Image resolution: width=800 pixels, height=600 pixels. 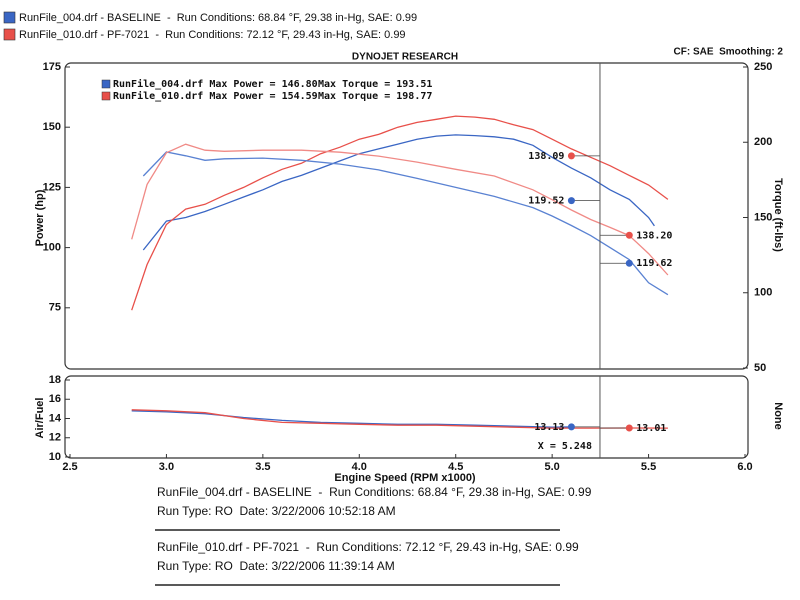 What do you see at coordinates (778, 215) in the screenshot?
I see `y2-axis-label: Torque (ft-lbs)` at bounding box center [778, 215].